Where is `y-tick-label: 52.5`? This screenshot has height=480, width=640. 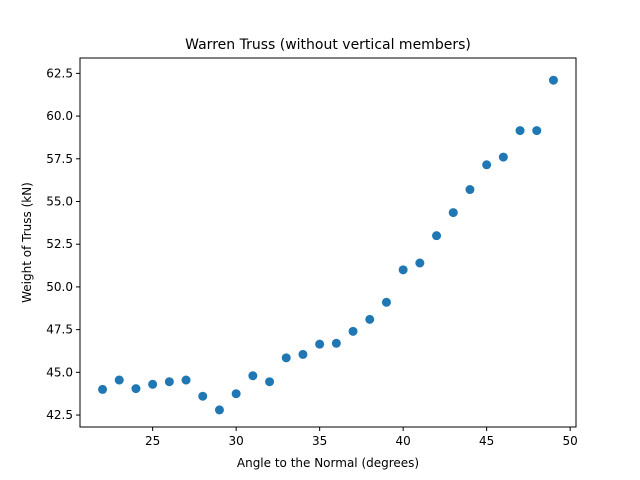
y-tick-label: 52.5 is located at coordinates (59, 244).